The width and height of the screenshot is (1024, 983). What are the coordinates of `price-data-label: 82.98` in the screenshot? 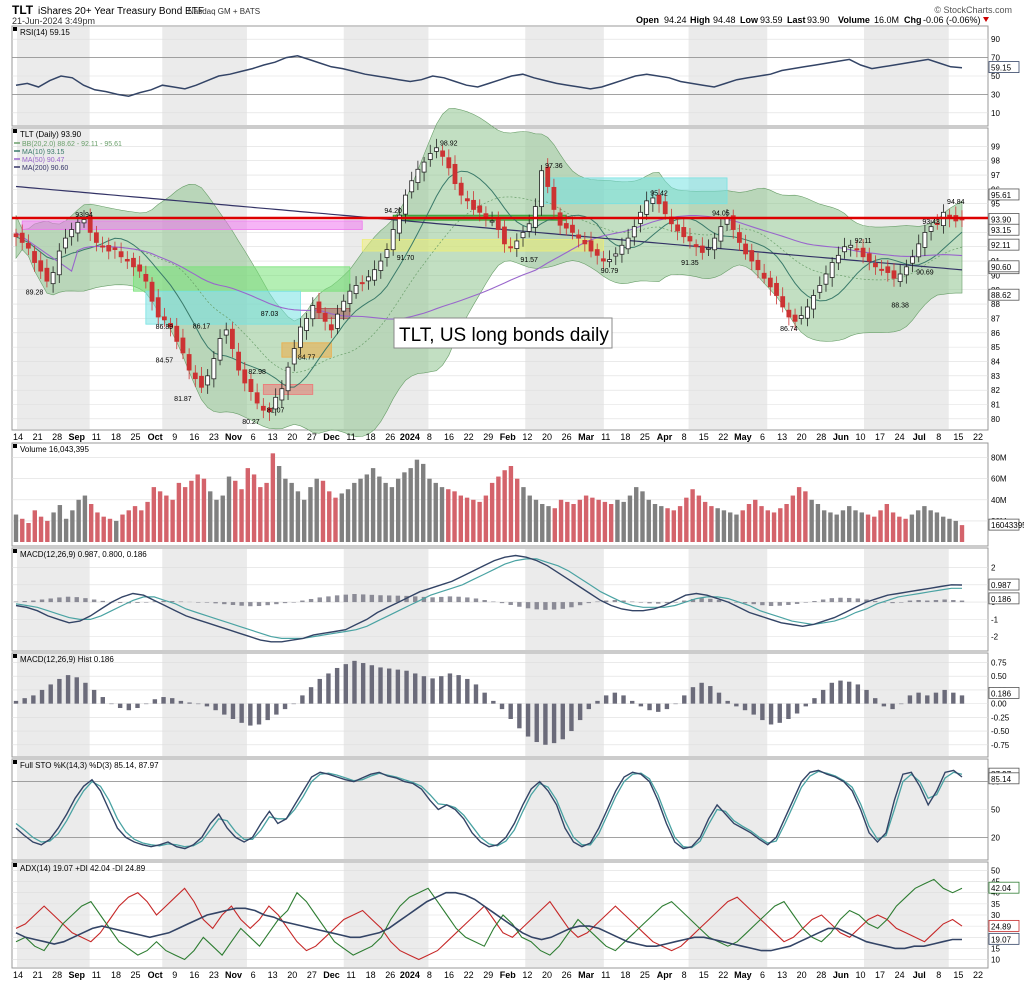 It's located at (257, 372).